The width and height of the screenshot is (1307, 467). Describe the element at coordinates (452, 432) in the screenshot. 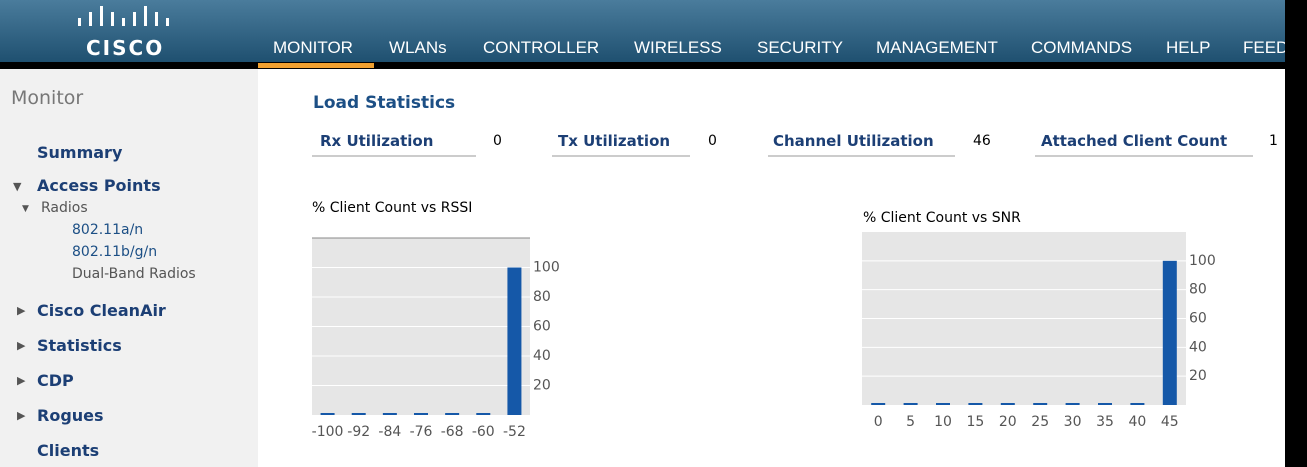

I see `x-tick-label: -68` at that location.